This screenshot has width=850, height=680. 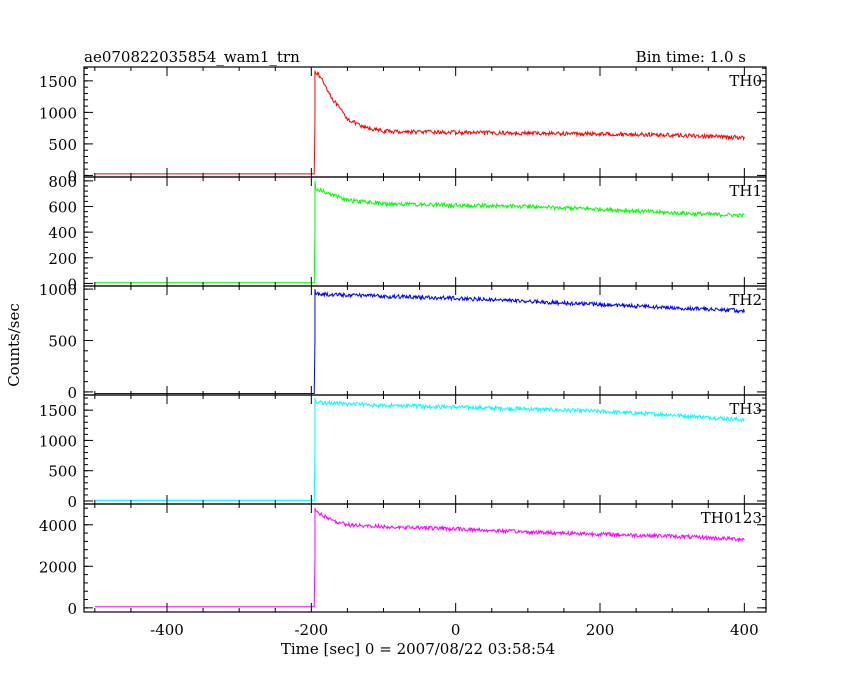 What do you see at coordinates (419, 232) in the screenshot?
I see `series-line-th1` at bounding box center [419, 232].